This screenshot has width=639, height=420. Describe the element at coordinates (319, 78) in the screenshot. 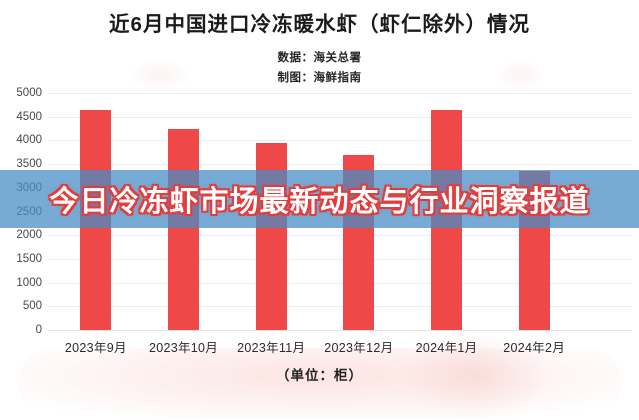

I see `chart-author-note: 制图：海鲜指南` at that location.